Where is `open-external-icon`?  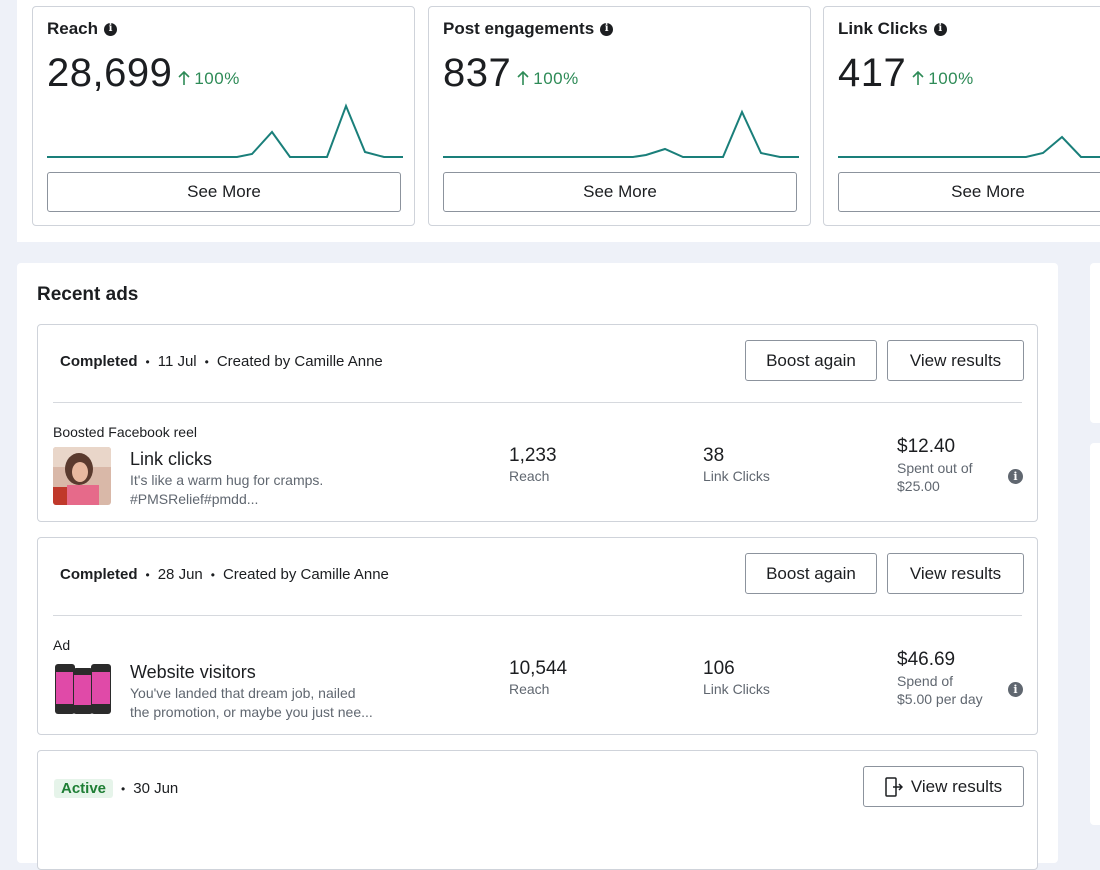
open-external-icon is located at coordinates (894, 786).